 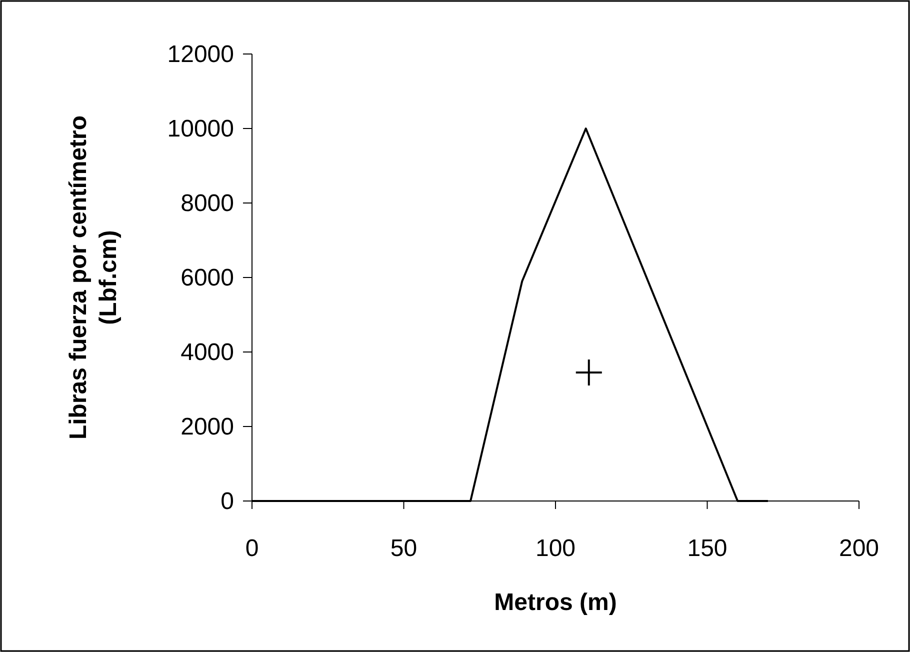 What do you see at coordinates (227, 501) in the screenshot?
I see `y-tick-label: 0` at bounding box center [227, 501].